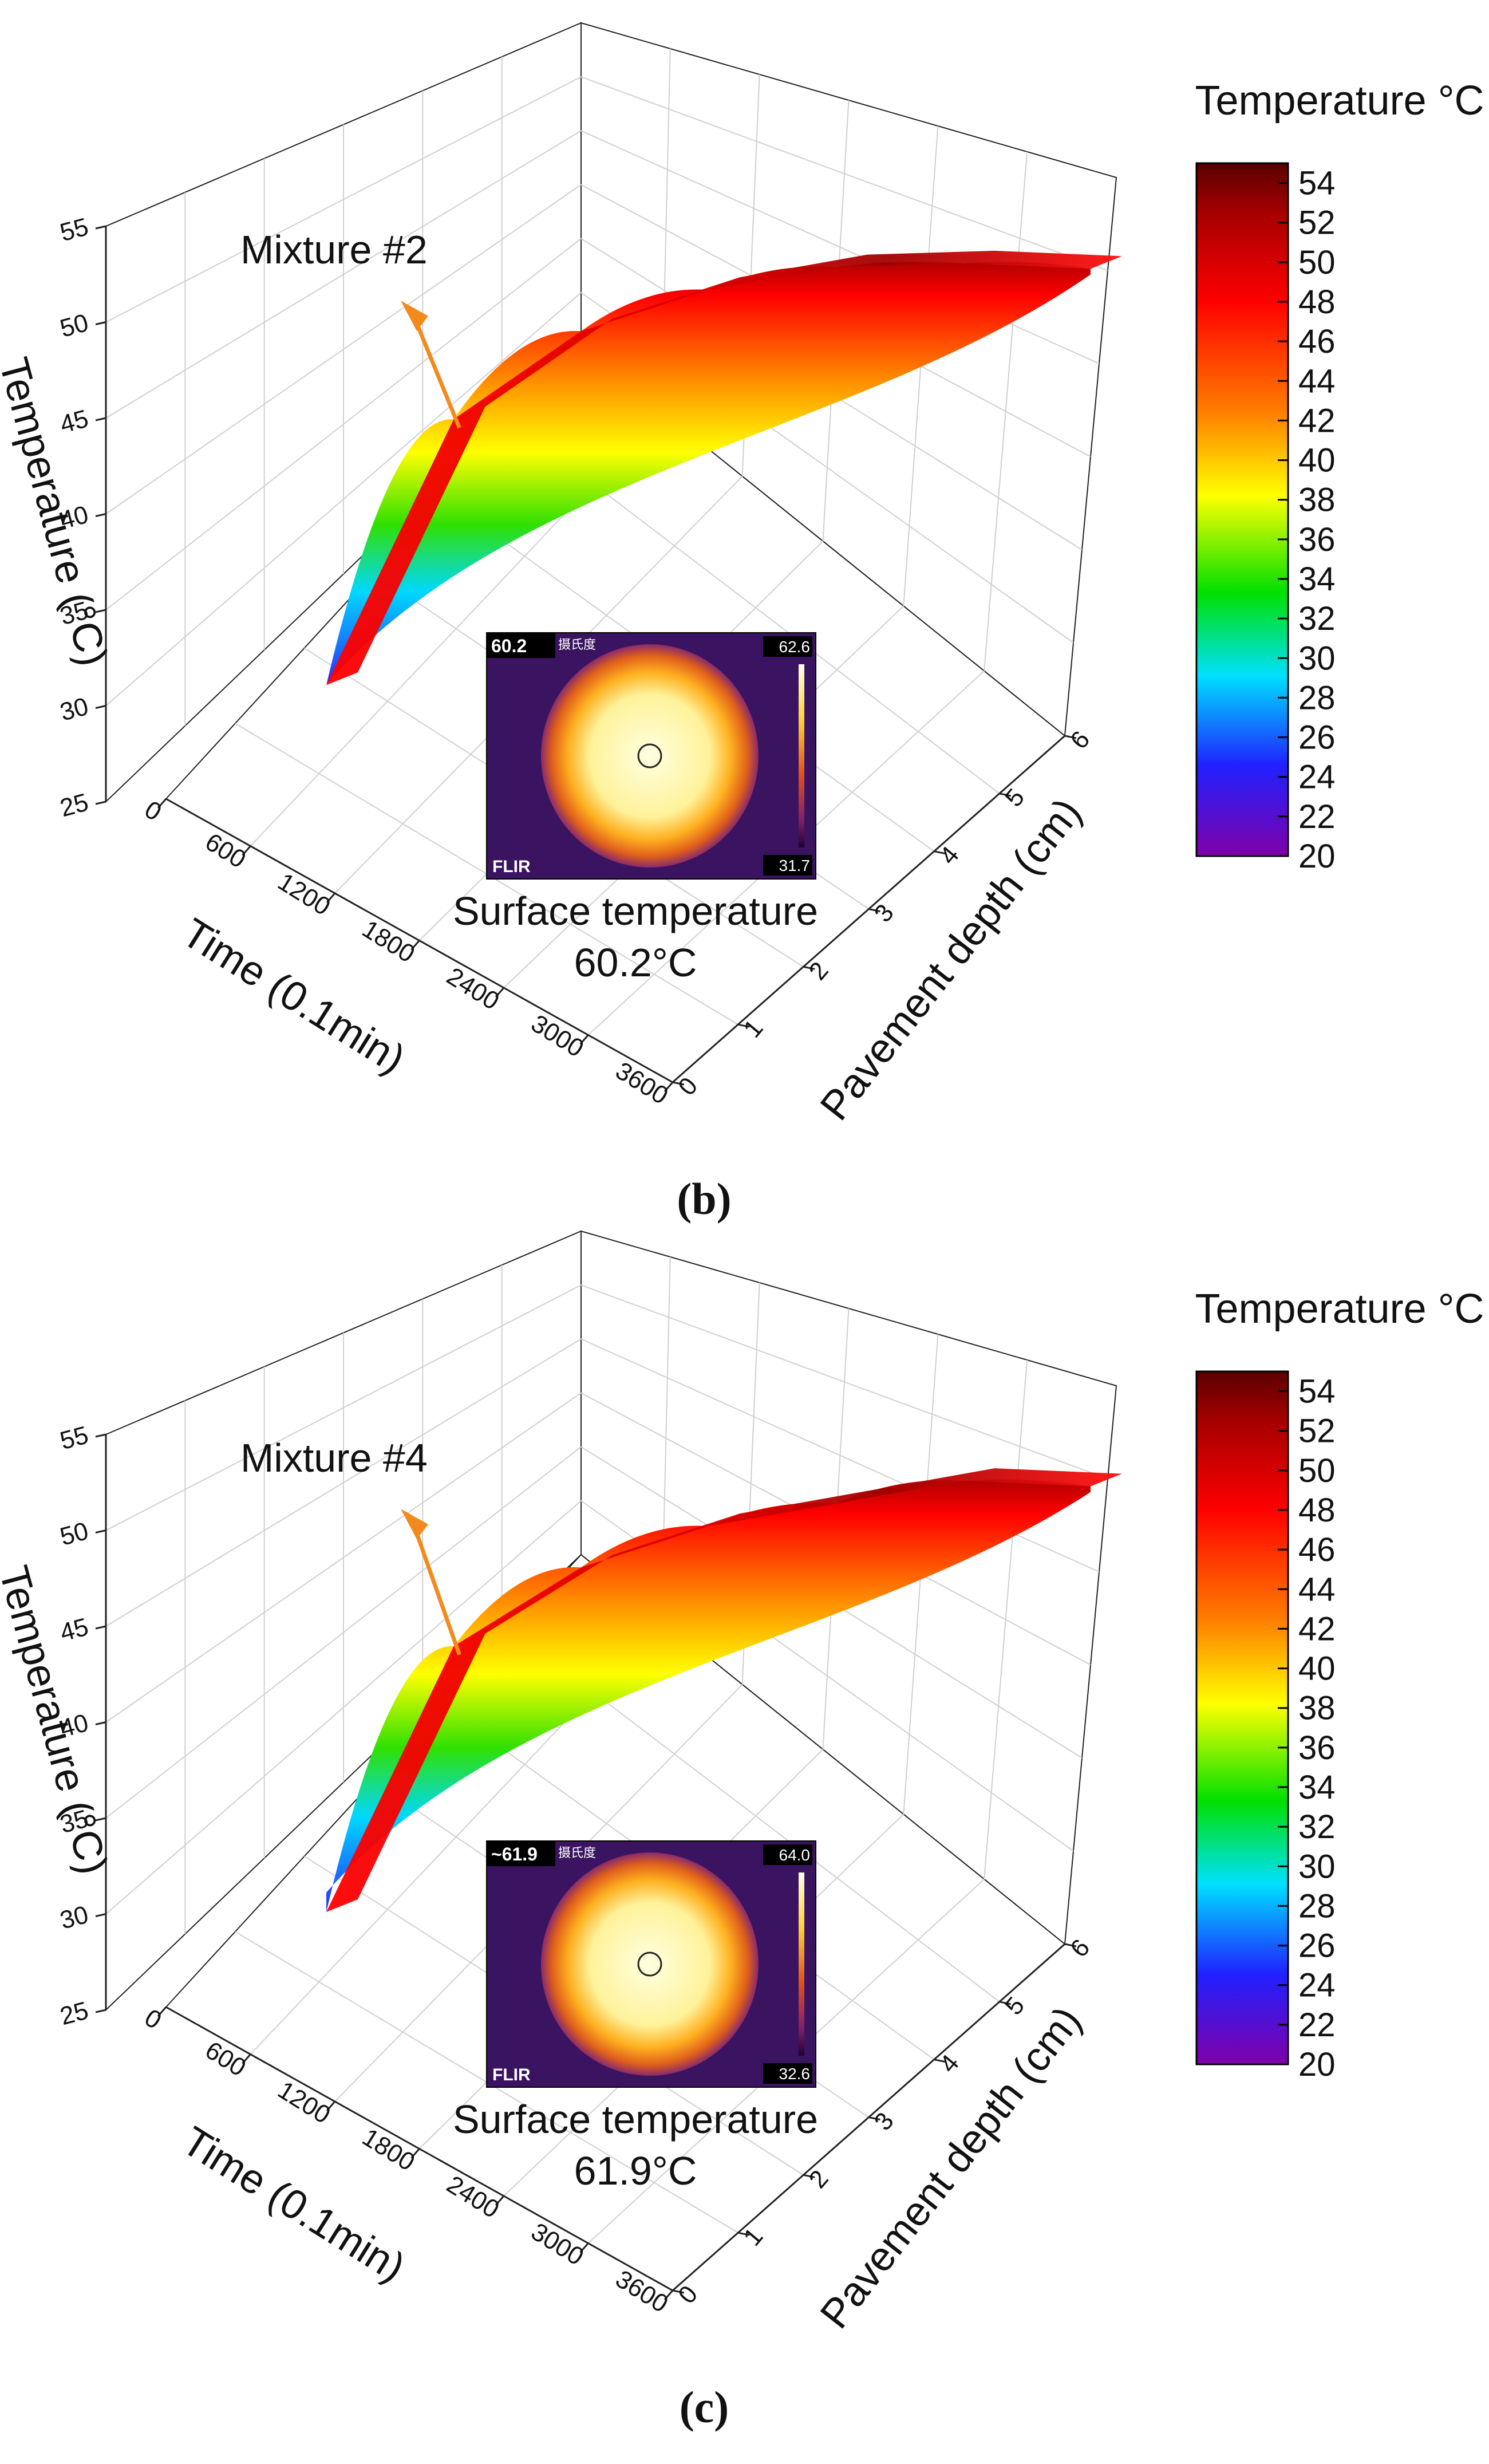 The height and width of the screenshot is (2464, 1489). I want to click on surface-temp-label: Surface temperature, so click(636, 911).